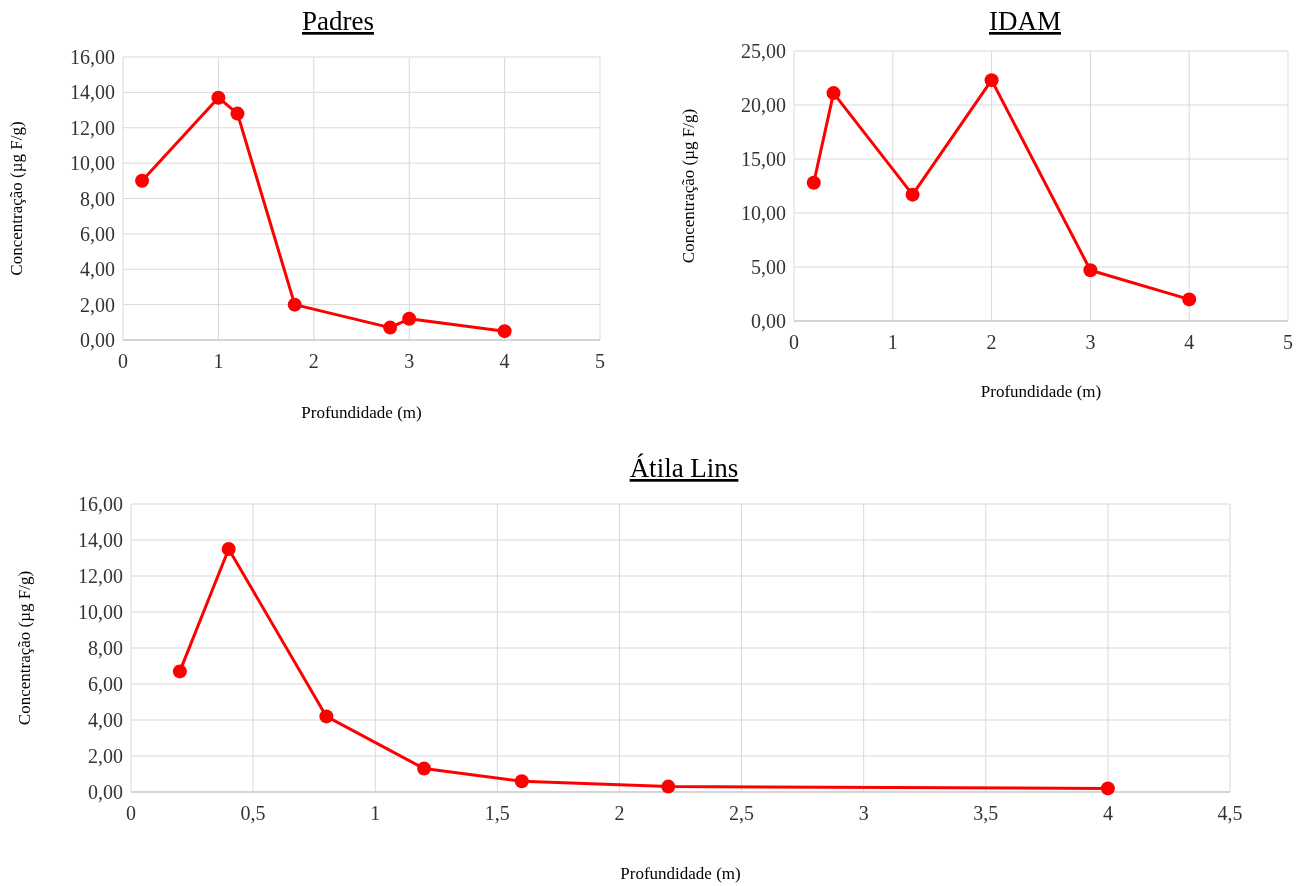 The height and width of the screenshot is (886, 1309). What do you see at coordinates (763, 51) in the screenshot?
I see `y-tick-label: 25,00` at bounding box center [763, 51].